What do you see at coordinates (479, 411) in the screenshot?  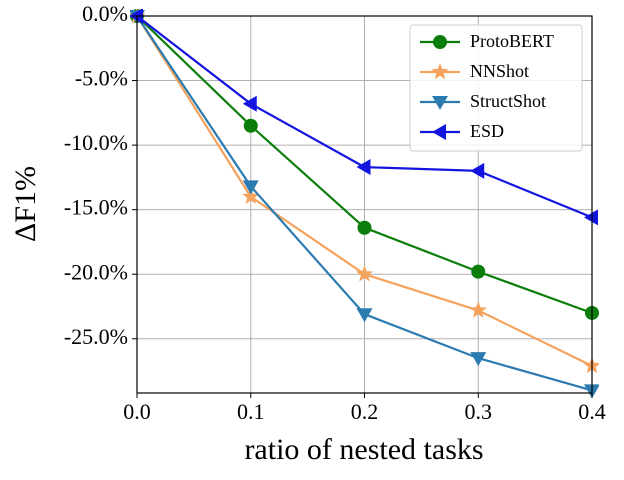 I see `x-tick-label: 0.3` at bounding box center [479, 411].